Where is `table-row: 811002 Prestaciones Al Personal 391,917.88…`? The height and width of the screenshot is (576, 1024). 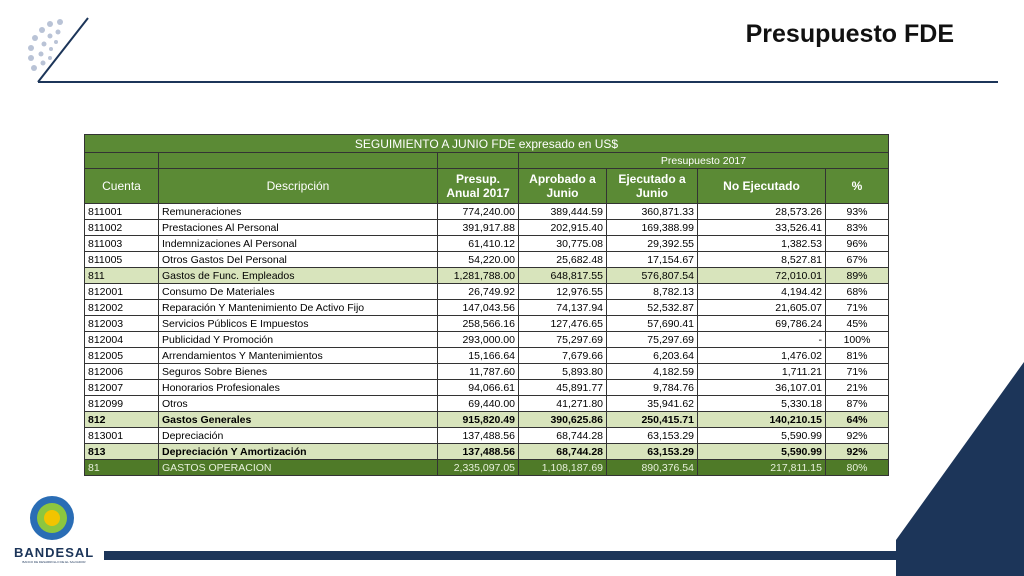
table-row: 811002 Prestaciones Al Personal 391,917.88… is located at coordinates (486, 227).